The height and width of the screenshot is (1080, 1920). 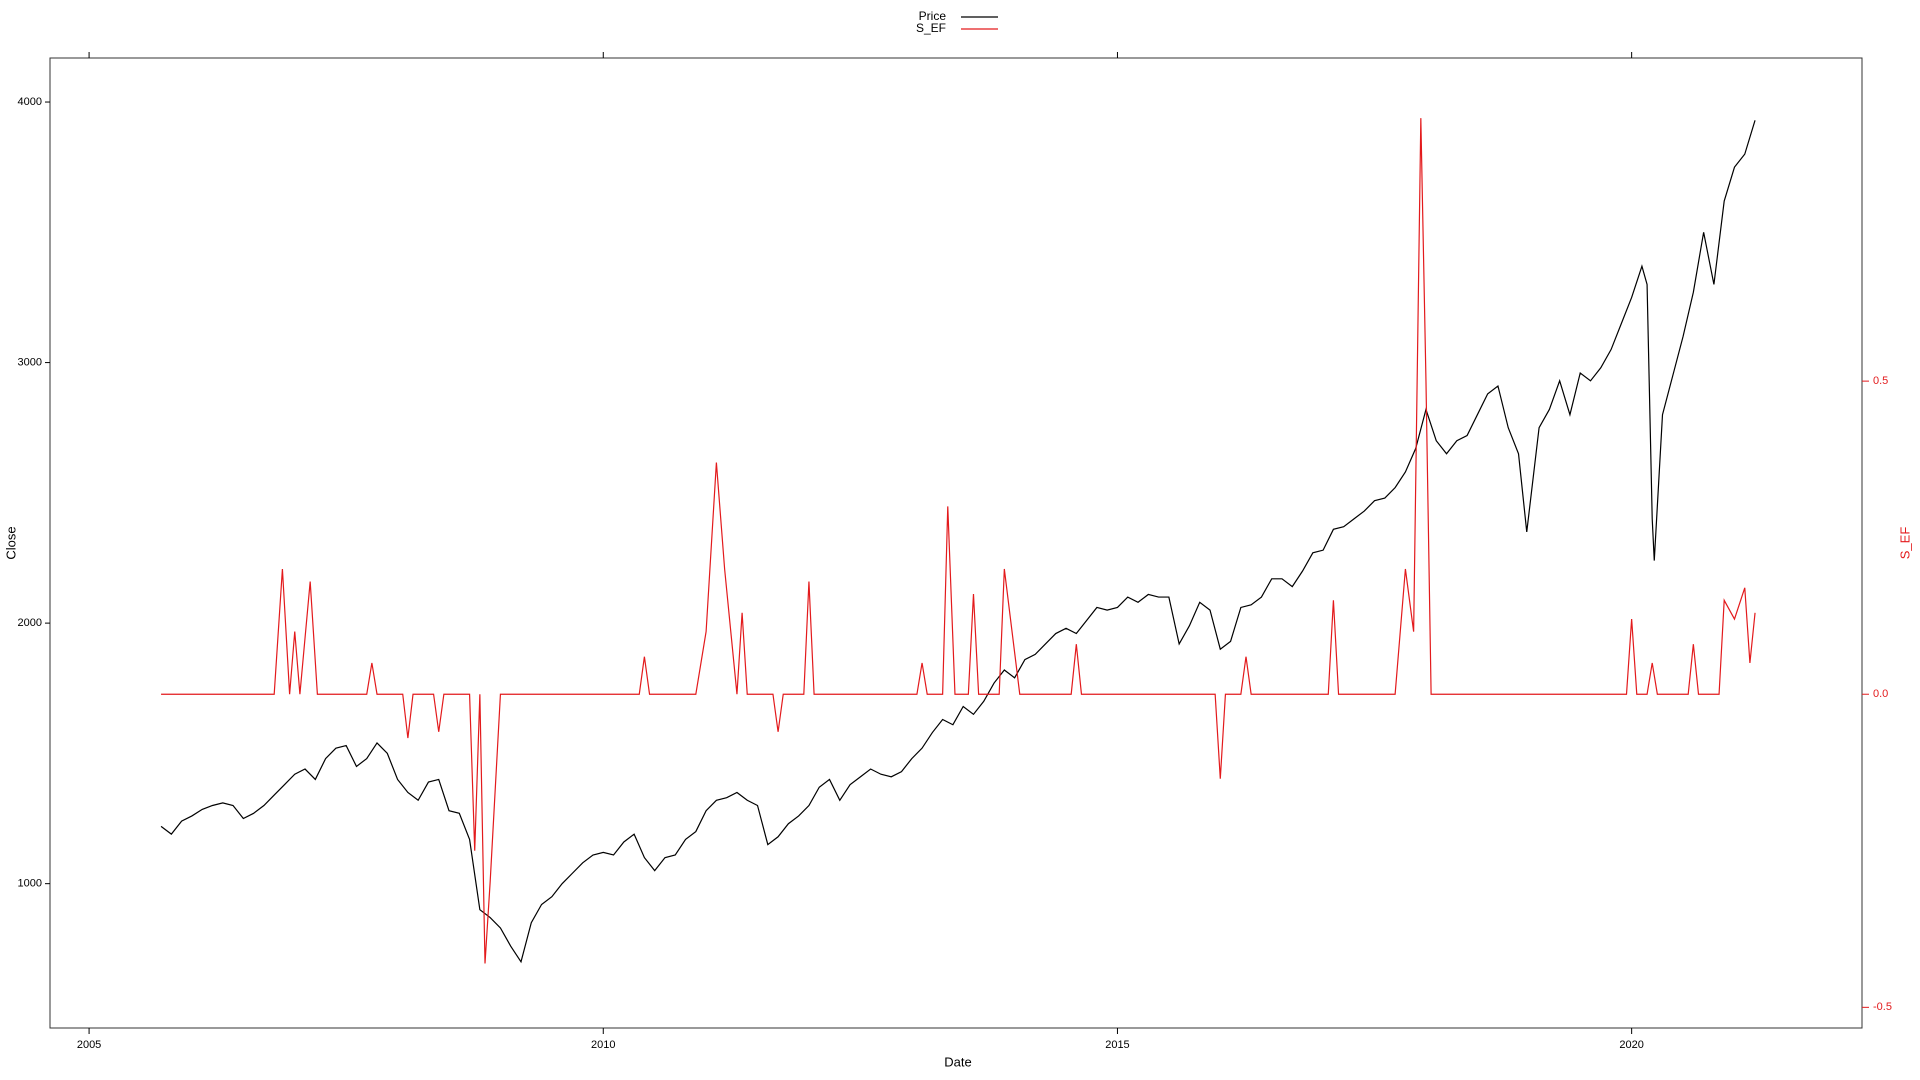 I want to click on y-tick-label: 1000, so click(x=30, y=884).